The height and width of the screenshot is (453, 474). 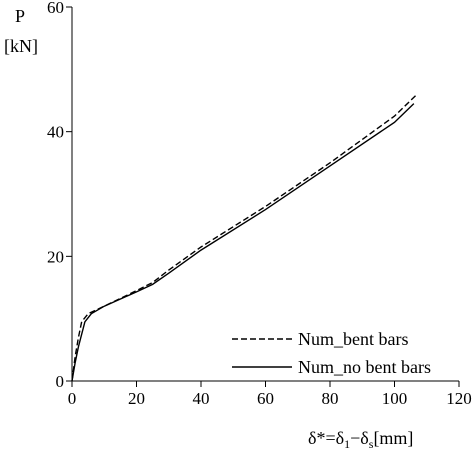 What do you see at coordinates (393, 438) in the screenshot?
I see `x-axis-label-part: [mm]` at bounding box center [393, 438].